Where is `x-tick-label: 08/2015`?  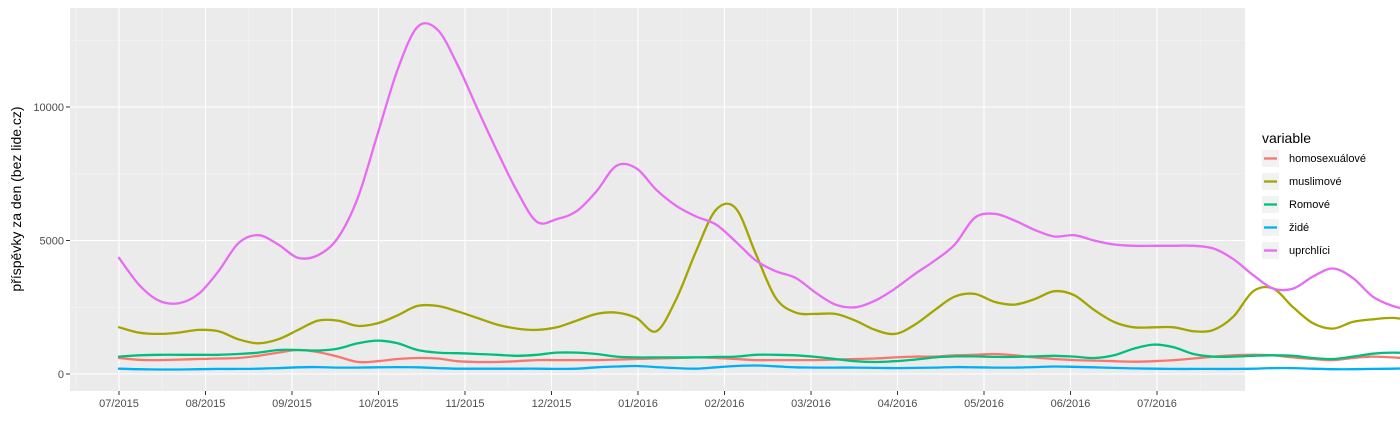
x-tick-label: 08/2015 is located at coordinates (206, 404).